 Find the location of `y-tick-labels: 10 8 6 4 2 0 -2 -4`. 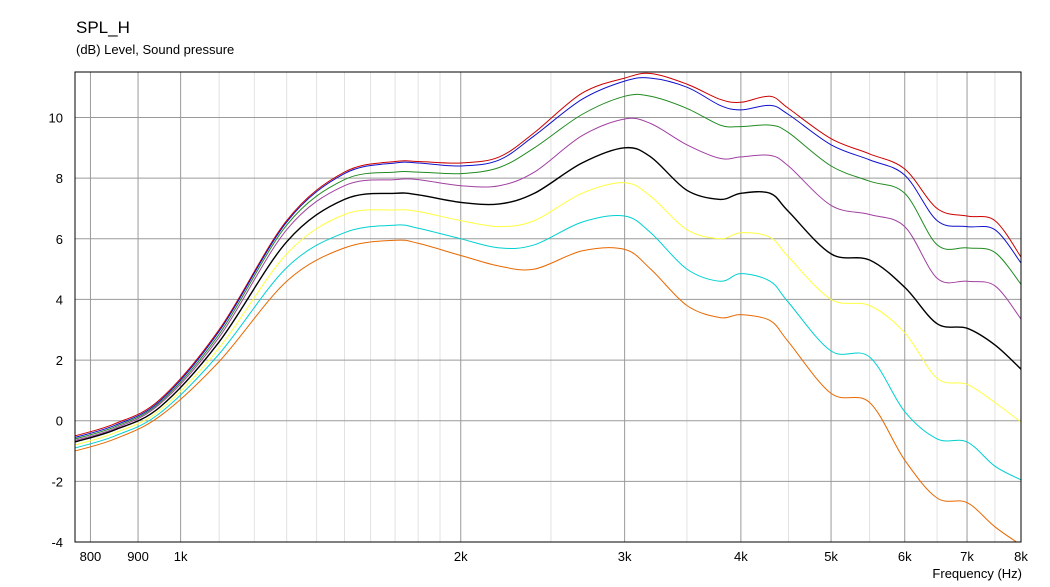

y-tick-labels: 10 8 6 4 2 0 -2 -4 is located at coordinates (56, 330).